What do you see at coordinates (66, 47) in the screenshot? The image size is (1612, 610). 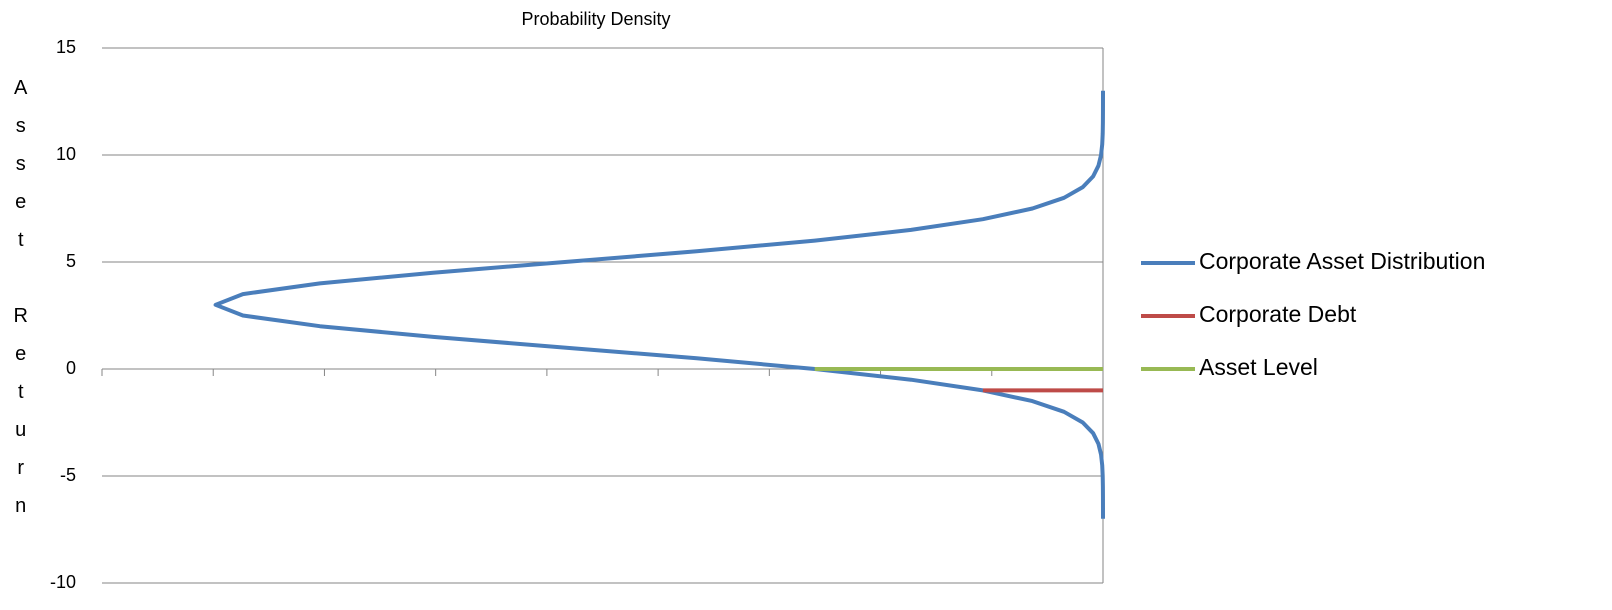 I see `y-tick-label: 15` at bounding box center [66, 47].